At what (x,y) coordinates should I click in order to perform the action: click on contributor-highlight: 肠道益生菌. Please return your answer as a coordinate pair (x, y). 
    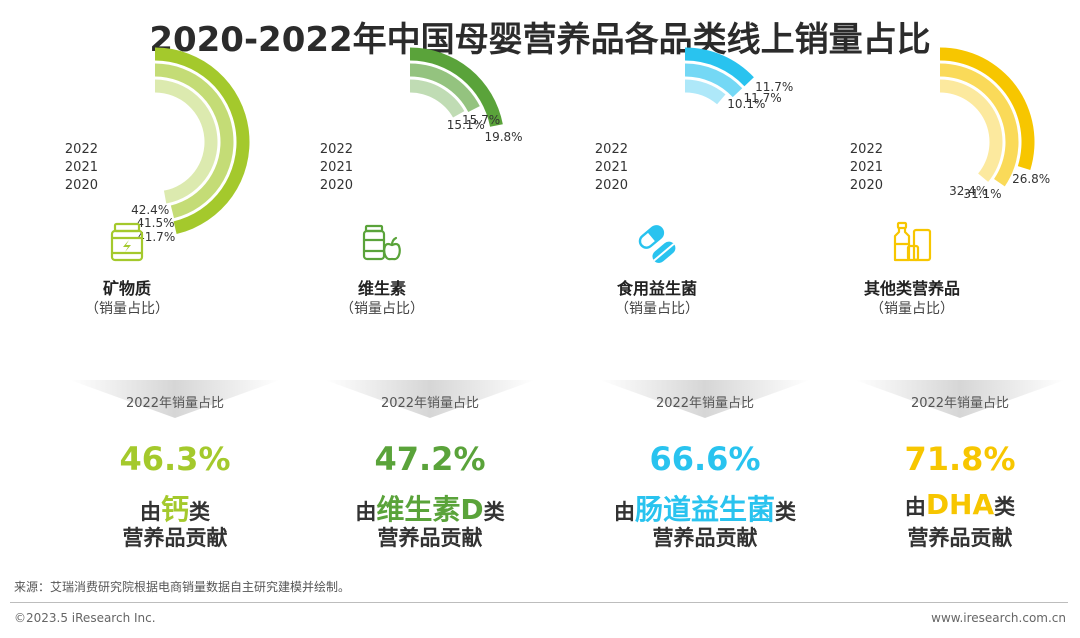
    Looking at the image, I should click on (704, 509).